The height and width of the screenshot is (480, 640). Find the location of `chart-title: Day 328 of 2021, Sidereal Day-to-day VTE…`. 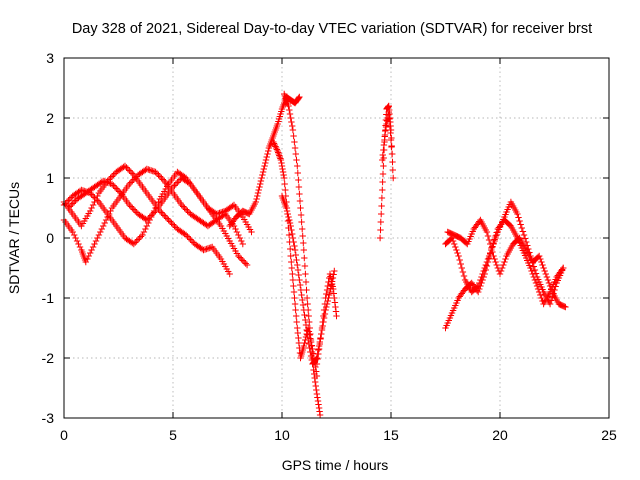

chart-title: Day 328 of 2021, Sidereal Day-to-day VTE… is located at coordinates (332, 29).